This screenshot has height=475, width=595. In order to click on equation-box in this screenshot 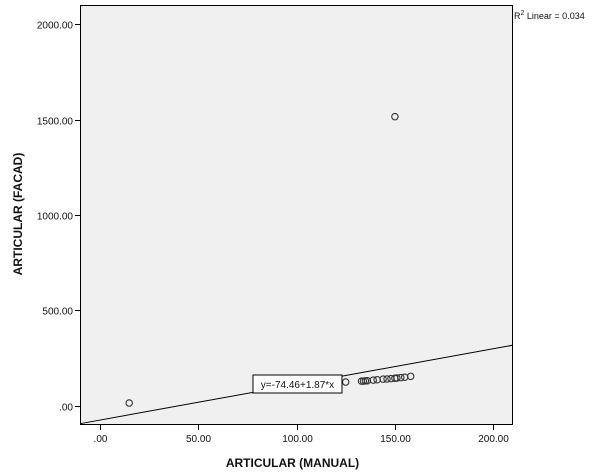, I will do `click(297, 384)`.